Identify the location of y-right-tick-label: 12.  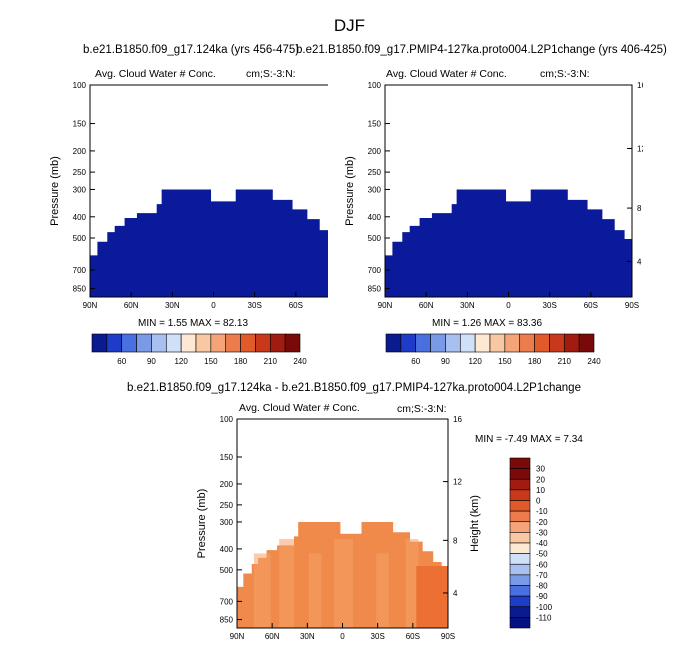
(457, 482).